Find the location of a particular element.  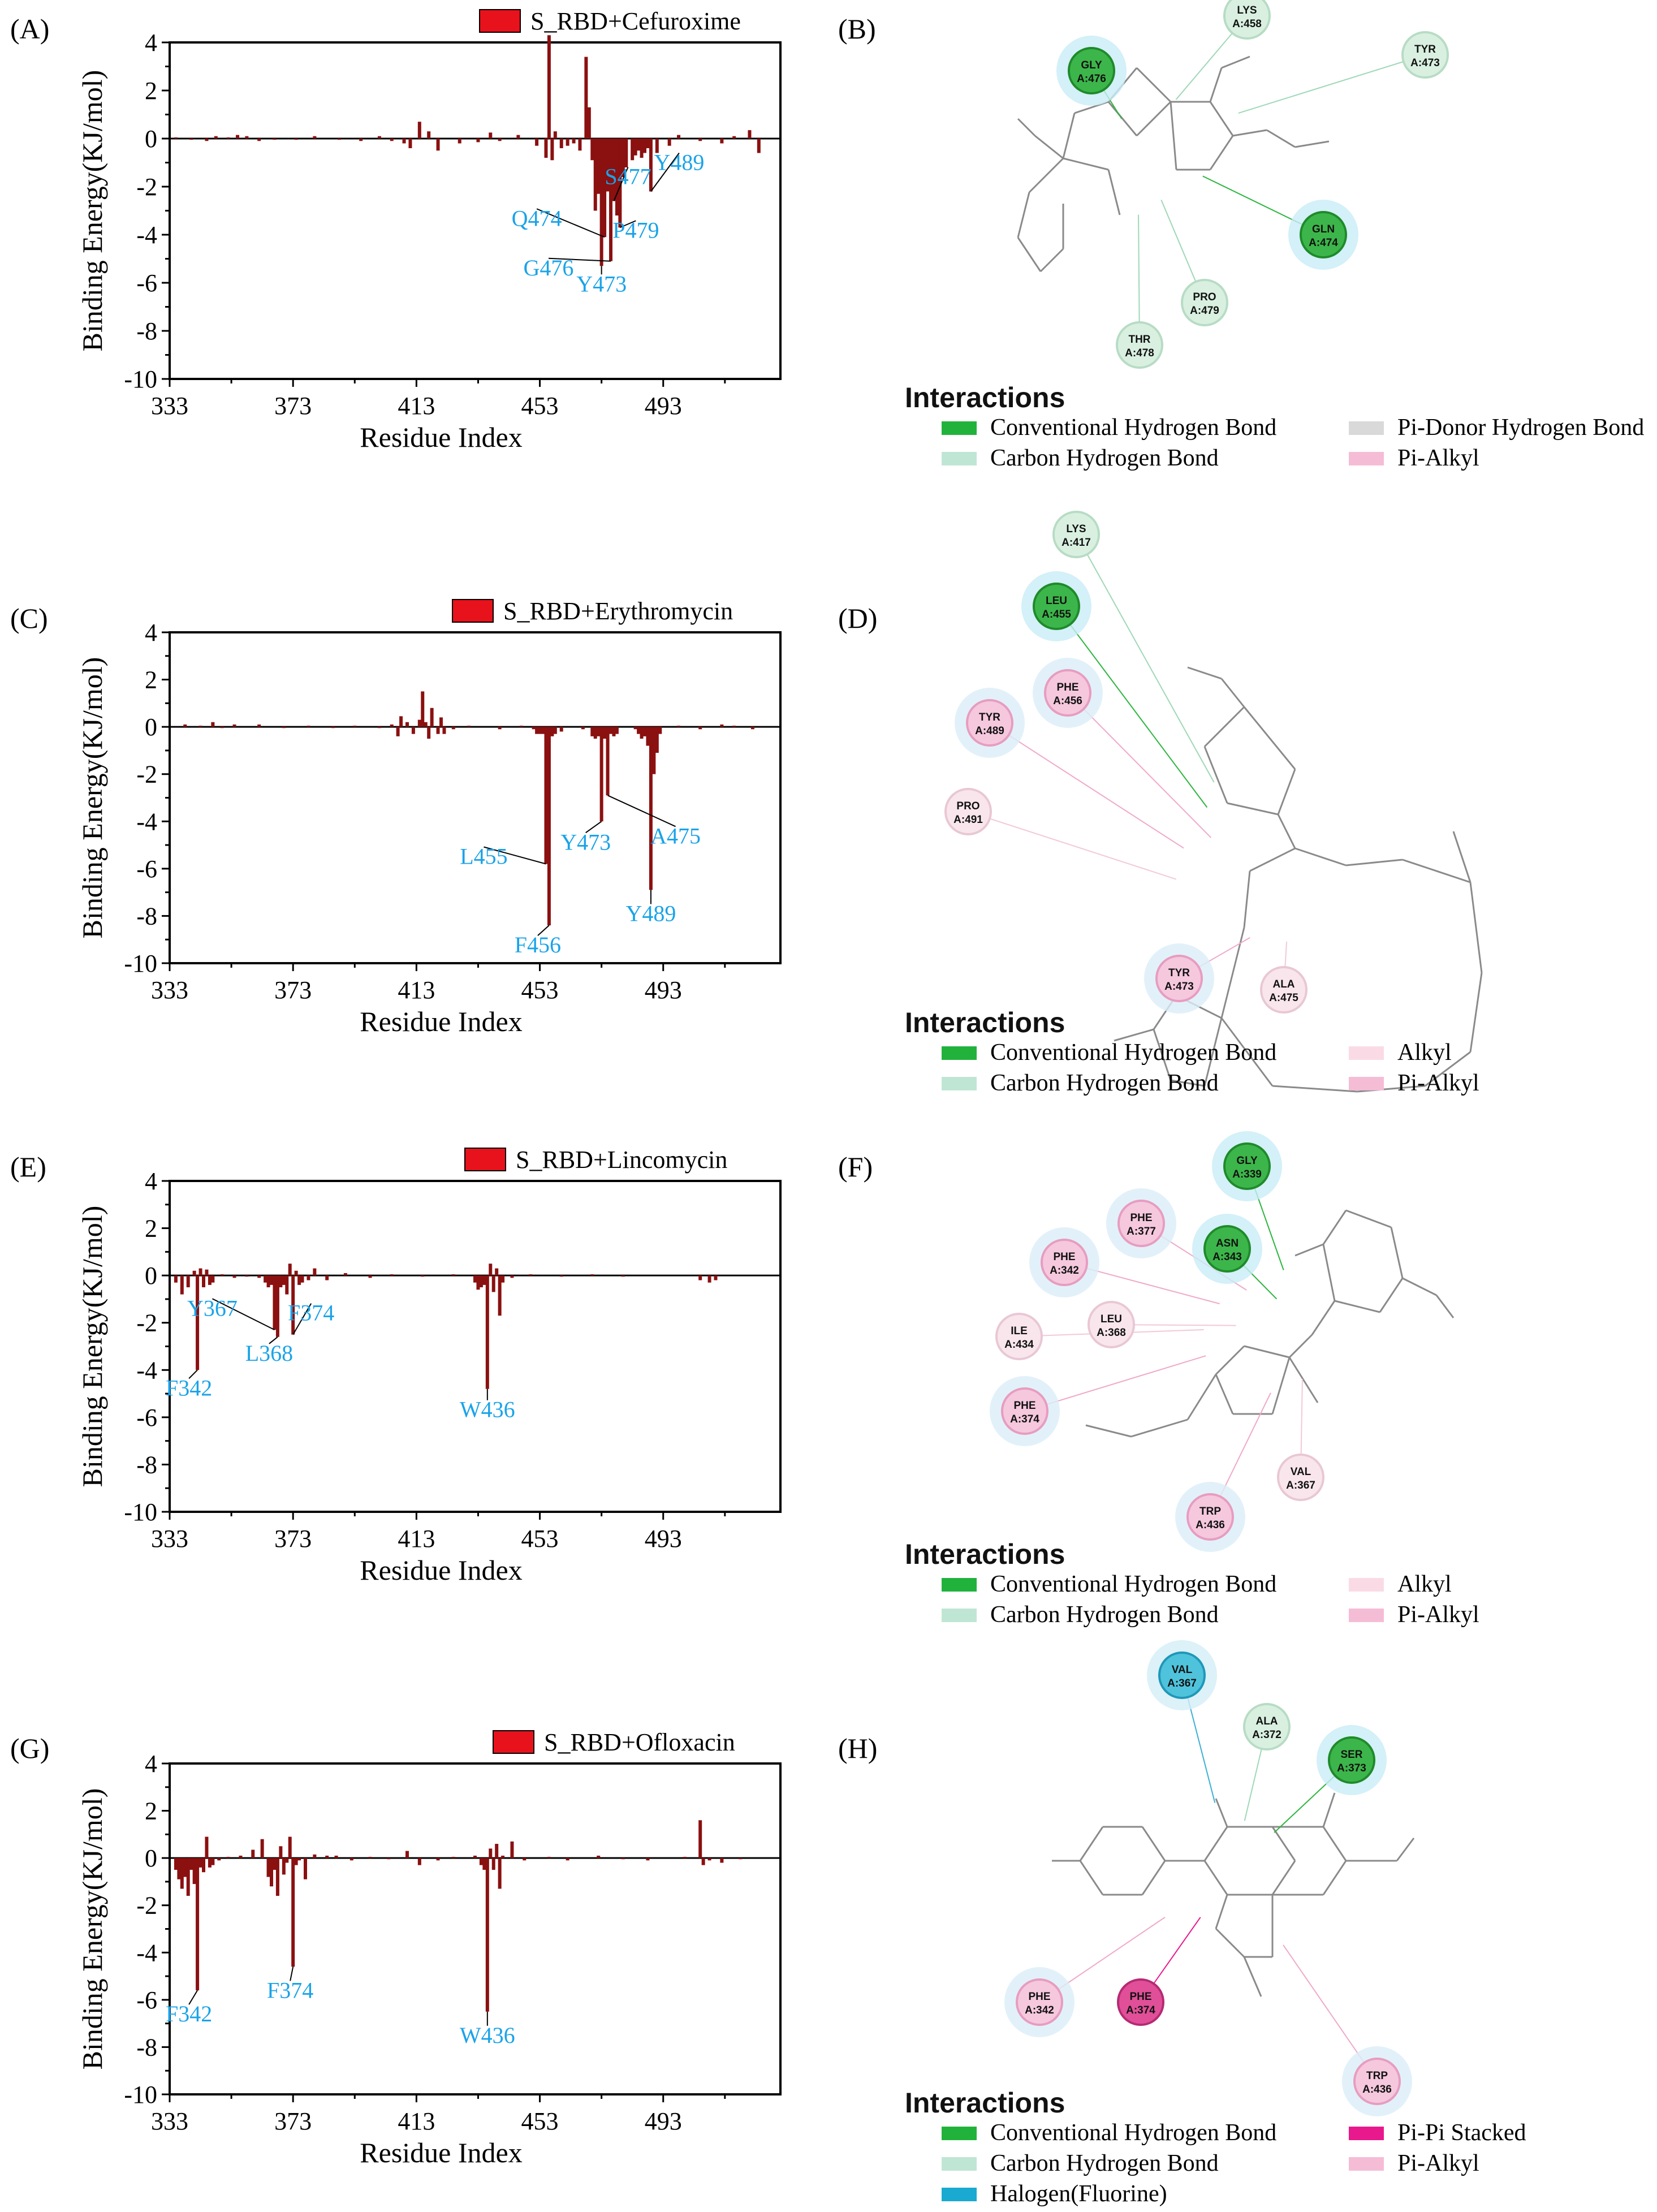

residue-ala-372: ALA A:372 is located at coordinates (1267, 1762).